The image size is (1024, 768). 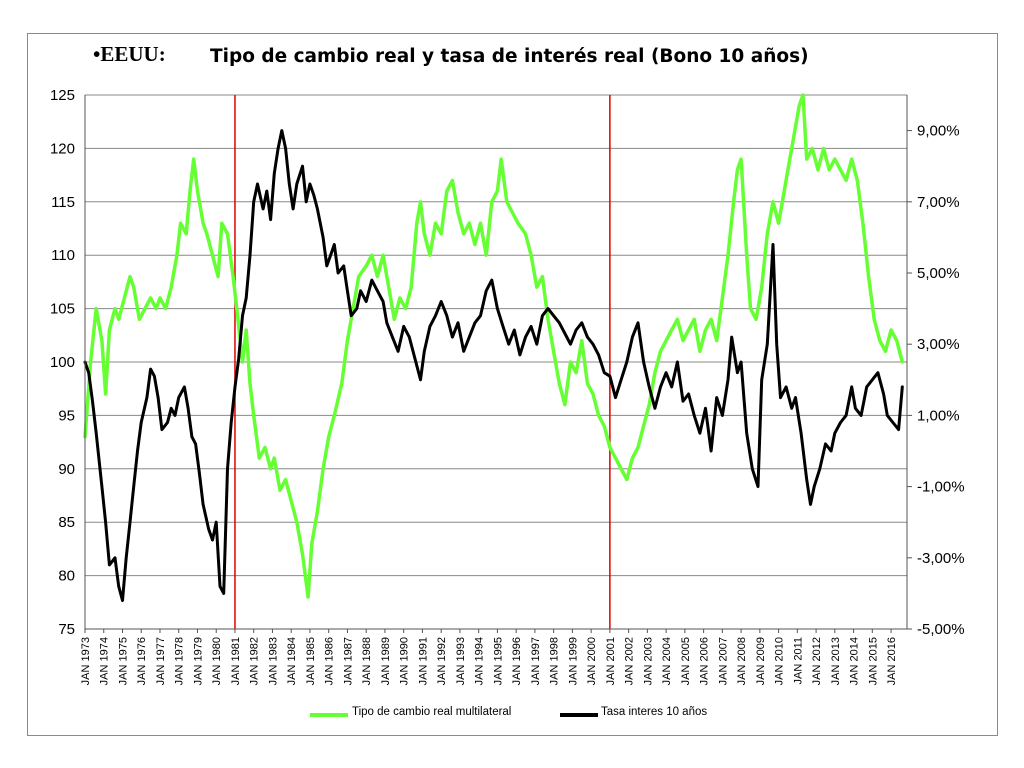 What do you see at coordinates (405, 661) in the screenshot?
I see `x-tick-label: JAN 1990` at bounding box center [405, 661].